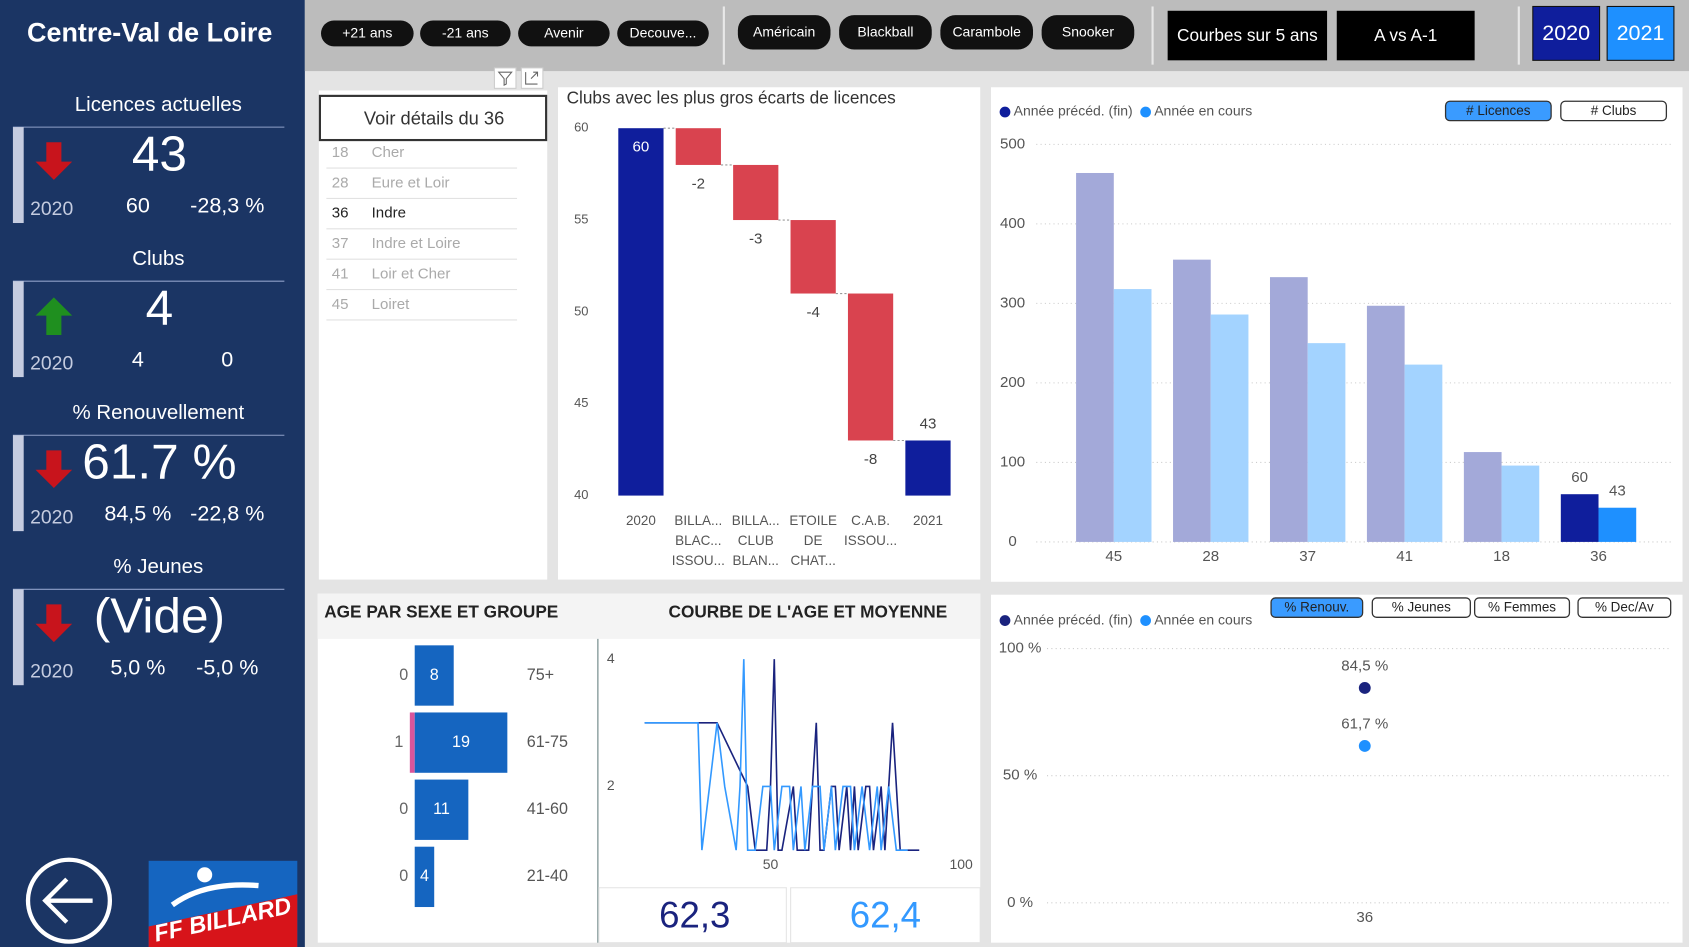  What do you see at coordinates (424, 876) in the screenshot?
I see `data-label: 4` at bounding box center [424, 876].